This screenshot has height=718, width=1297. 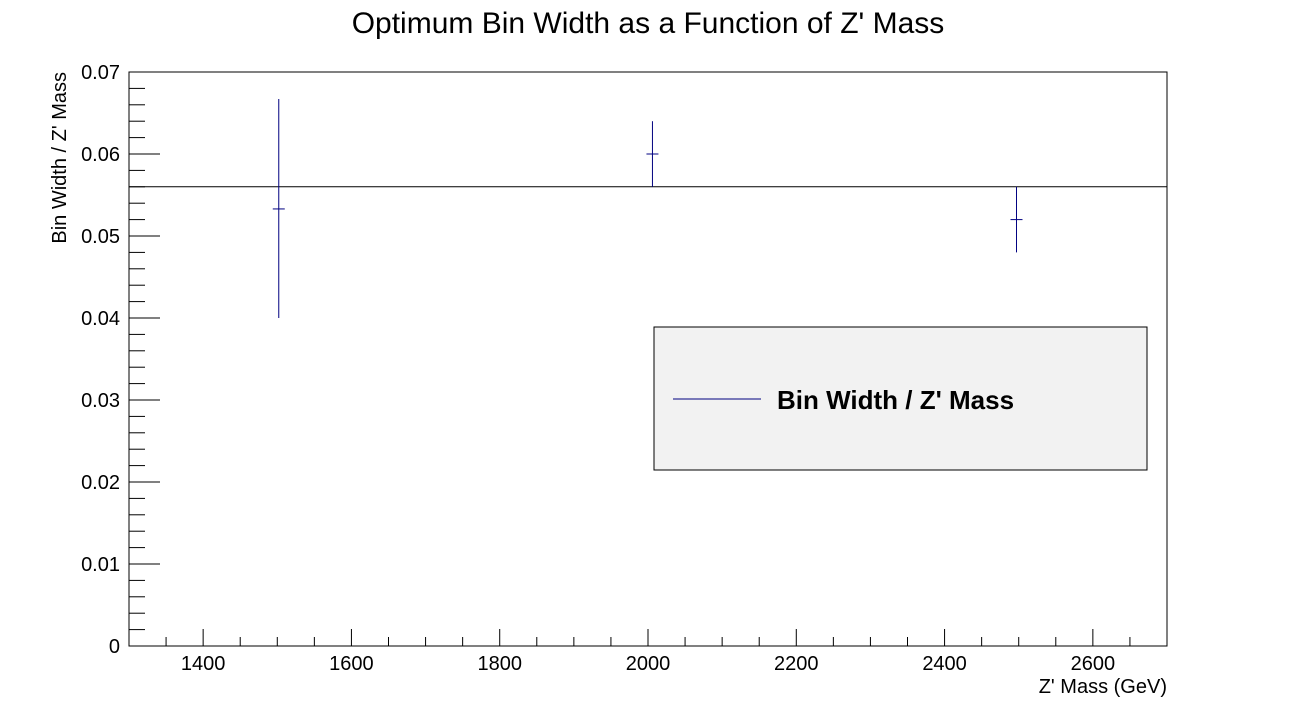 I want to click on y-tick-label: 0.05, so click(x=100, y=237).